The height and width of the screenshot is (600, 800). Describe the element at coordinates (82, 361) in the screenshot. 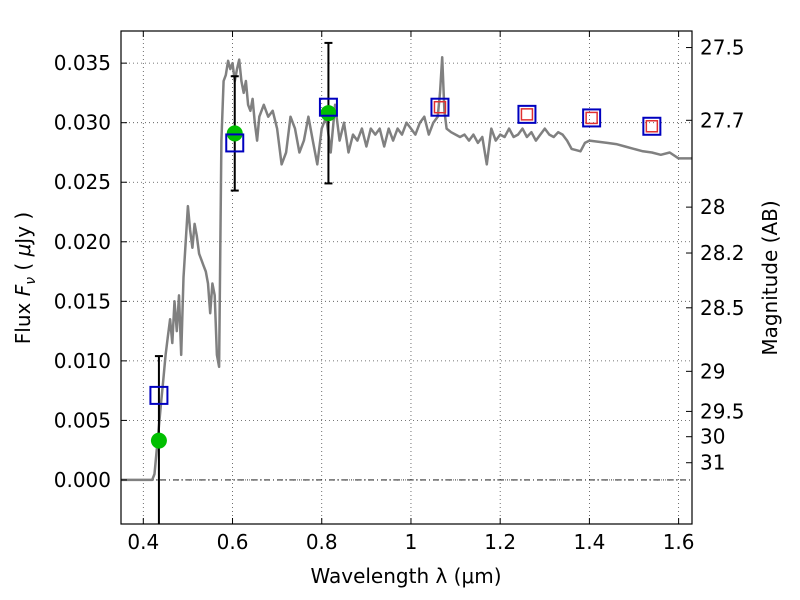

I see `y-tick-label: 0.010` at that location.